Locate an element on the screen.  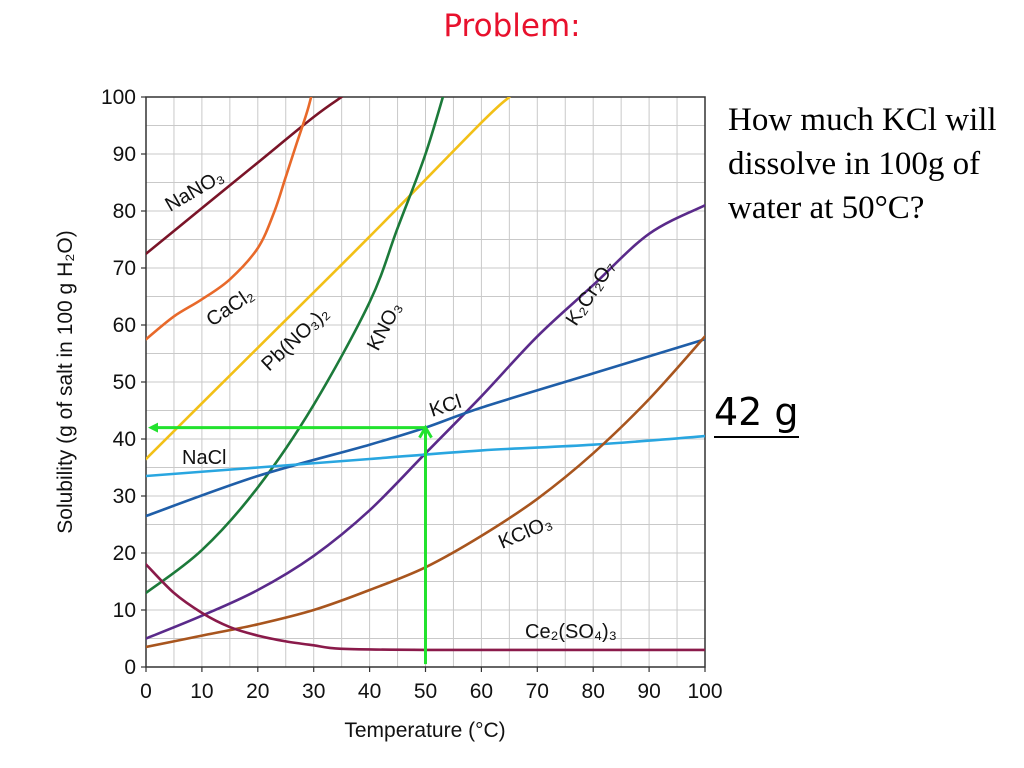
readoff-arrowhead-up is located at coordinates (425, 431).